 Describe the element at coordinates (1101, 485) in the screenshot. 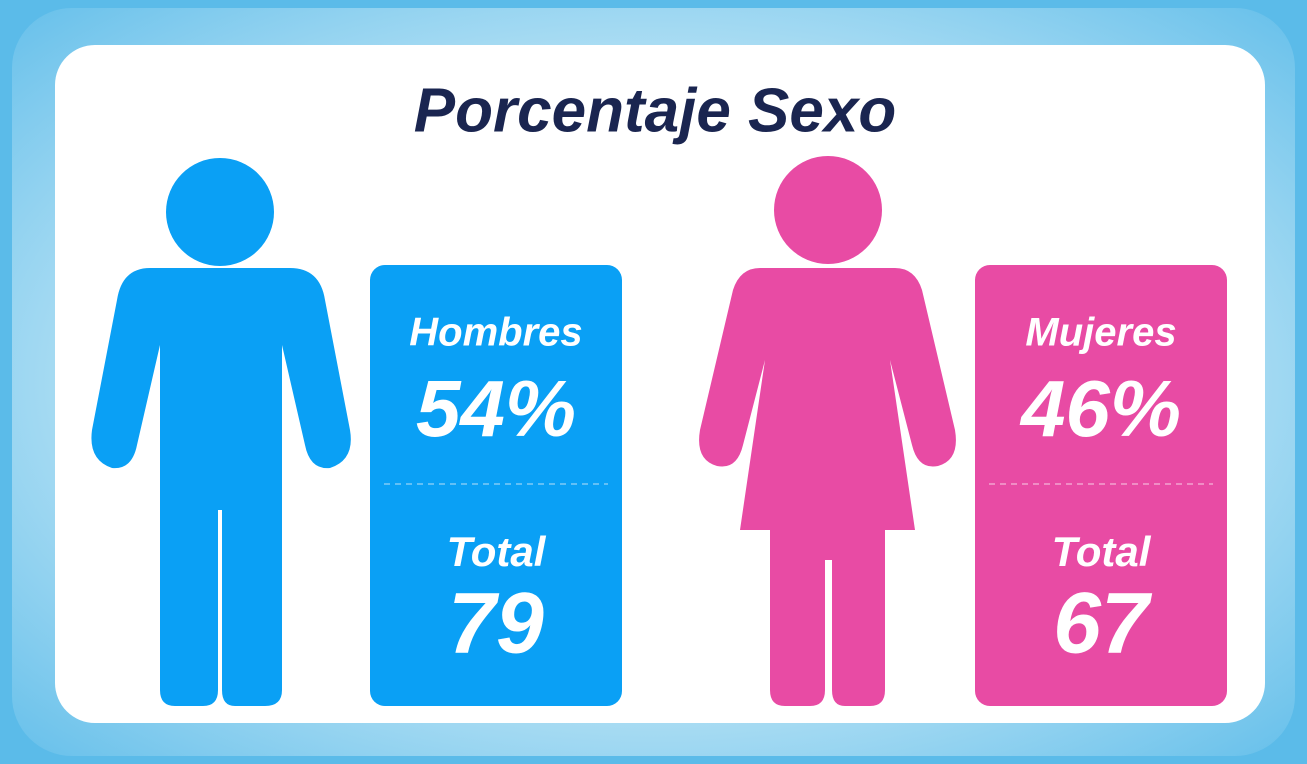

I see `female-card` at that location.